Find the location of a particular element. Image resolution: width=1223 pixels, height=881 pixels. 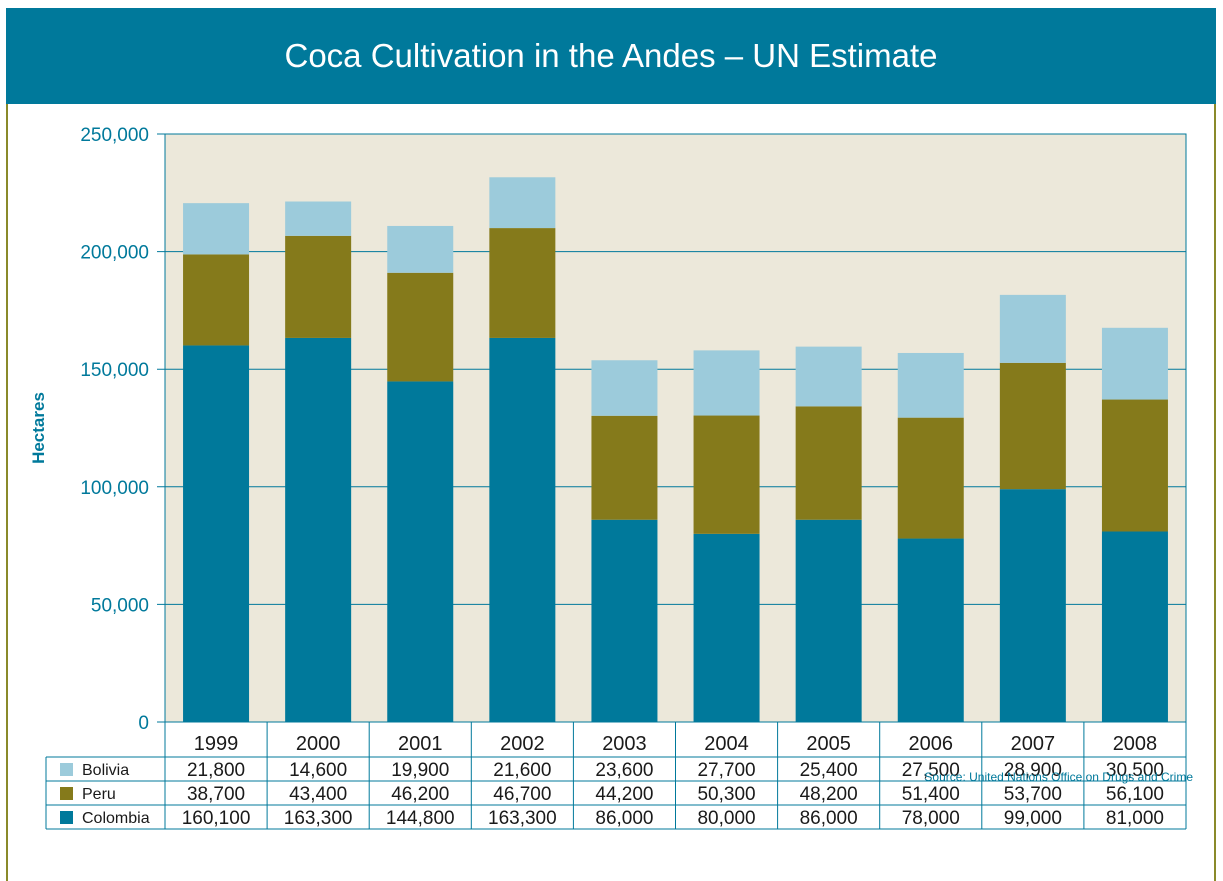

data-label-bolivia: 21,600 is located at coordinates (522, 770).